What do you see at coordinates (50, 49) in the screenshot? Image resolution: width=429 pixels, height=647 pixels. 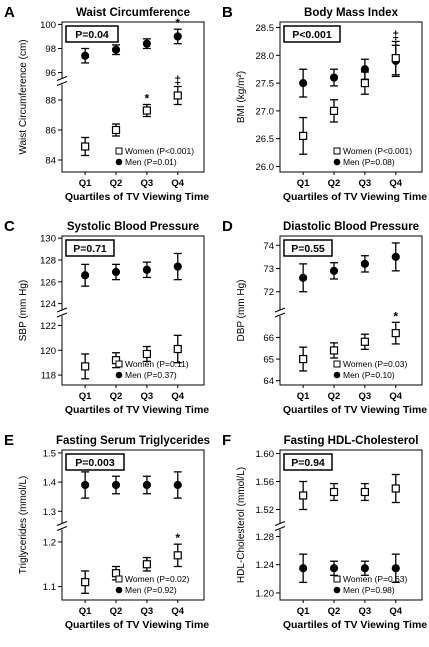 I see `y-tick-label: 98` at bounding box center [50, 49].